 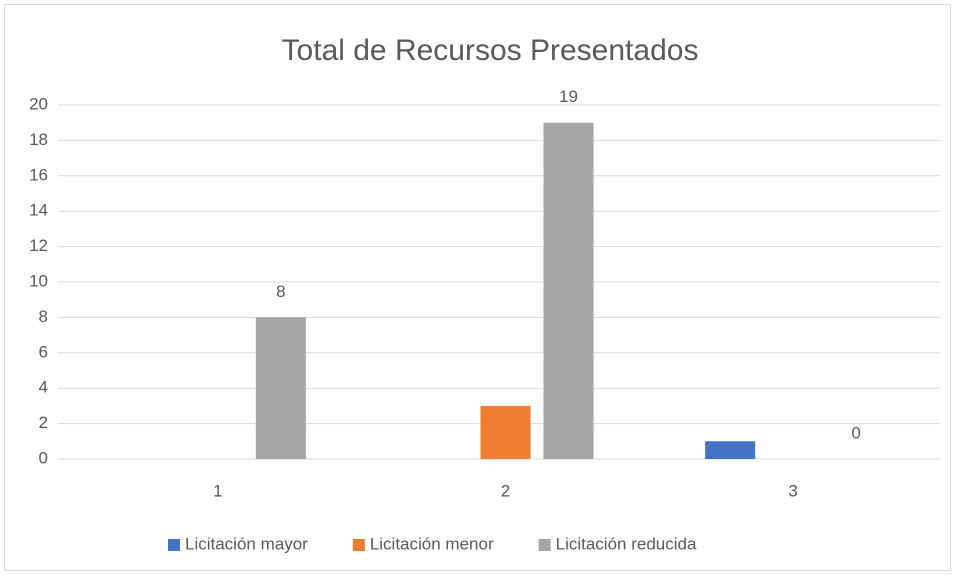 I want to click on y-tick-label: 10, so click(x=38, y=280).